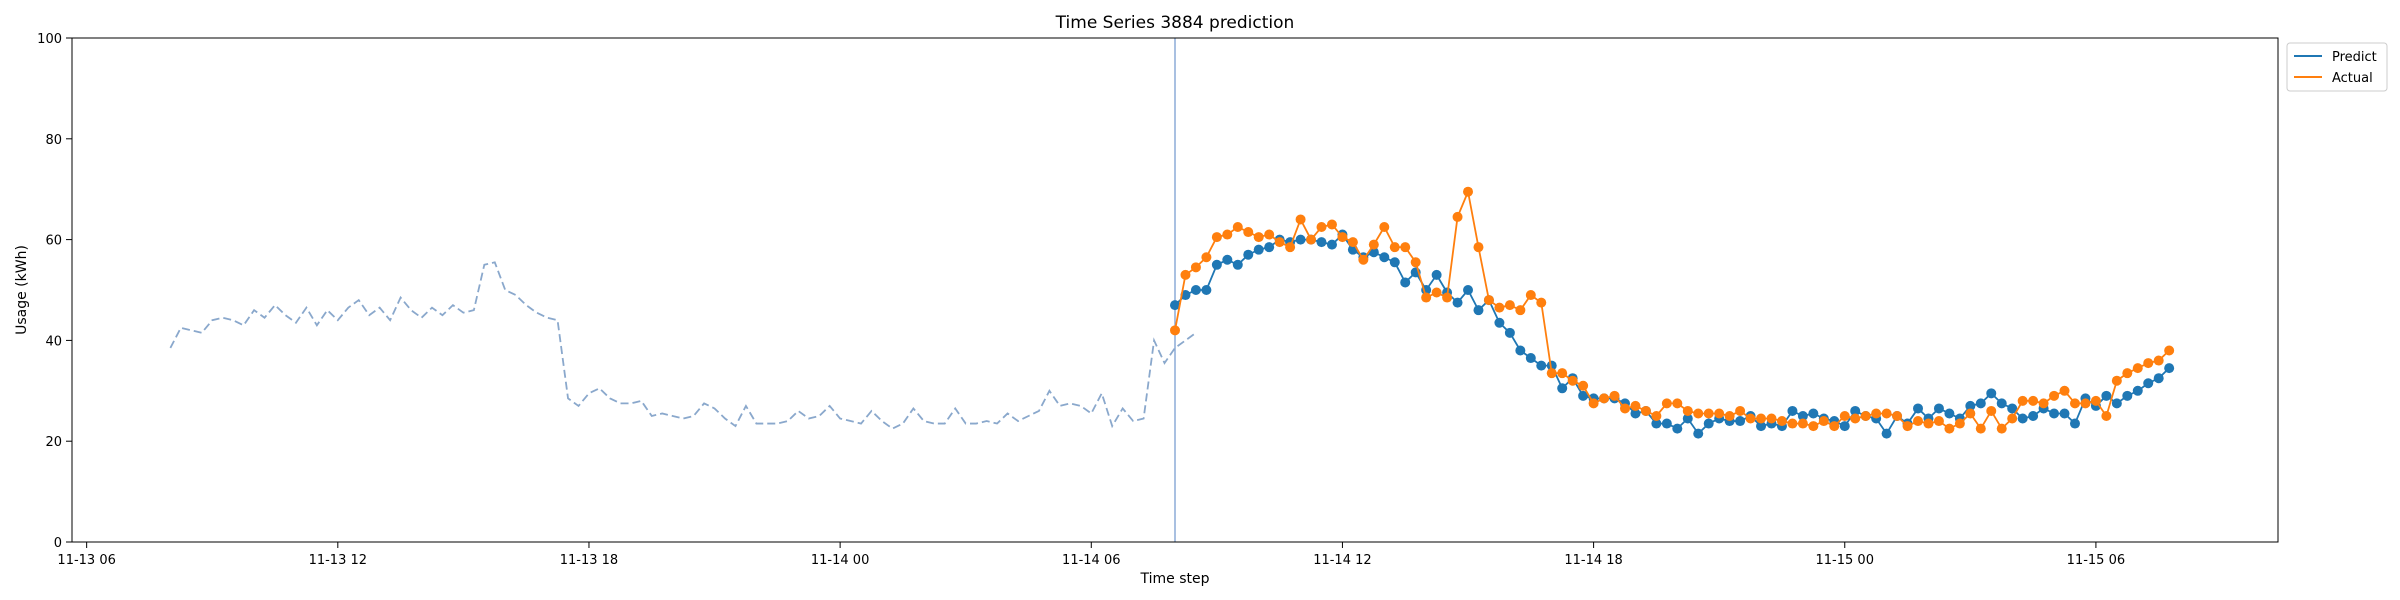 The image size is (2400, 600). I want to click on legend-actual-label: Actual, so click(2352, 78).